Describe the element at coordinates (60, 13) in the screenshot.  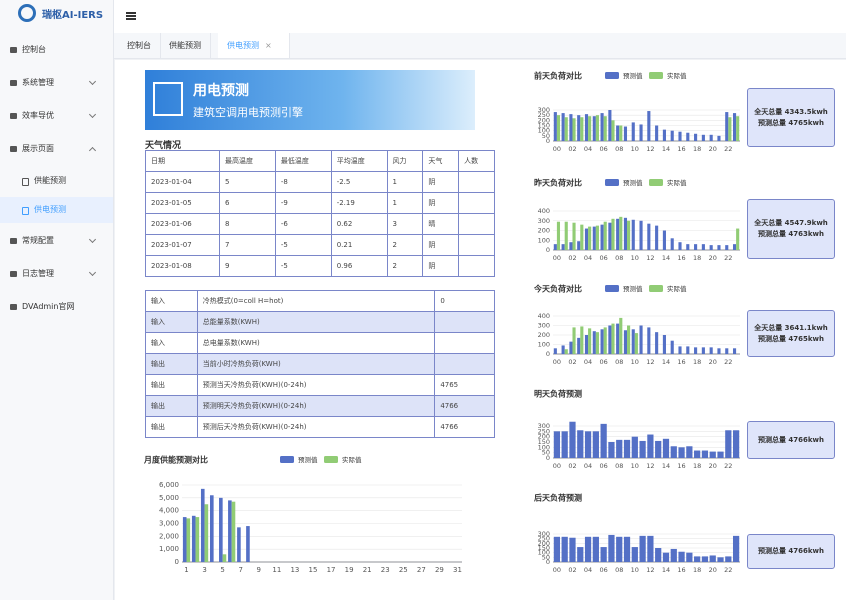
I see `logo: 瑞枢AI-IERS` at that location.